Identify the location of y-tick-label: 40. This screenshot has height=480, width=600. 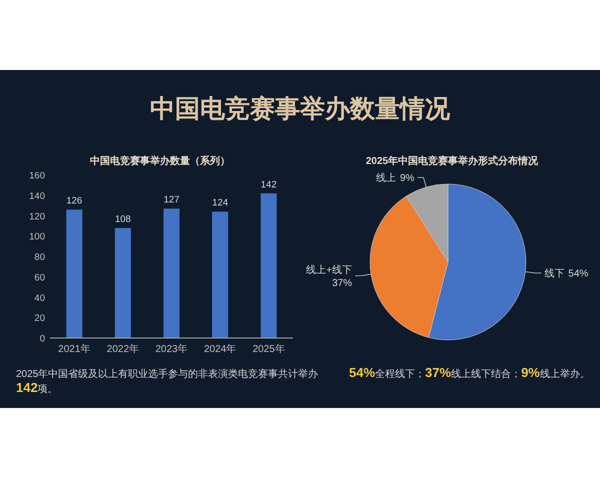
(39, 298).